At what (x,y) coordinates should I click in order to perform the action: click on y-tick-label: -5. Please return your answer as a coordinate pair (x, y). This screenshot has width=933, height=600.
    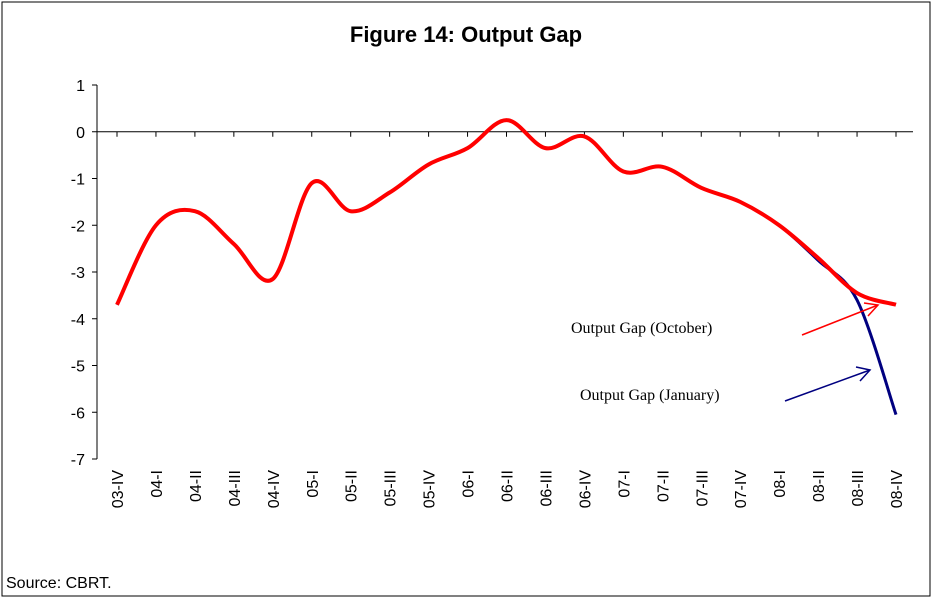
    Looking at the image, I should click on (78, 367).